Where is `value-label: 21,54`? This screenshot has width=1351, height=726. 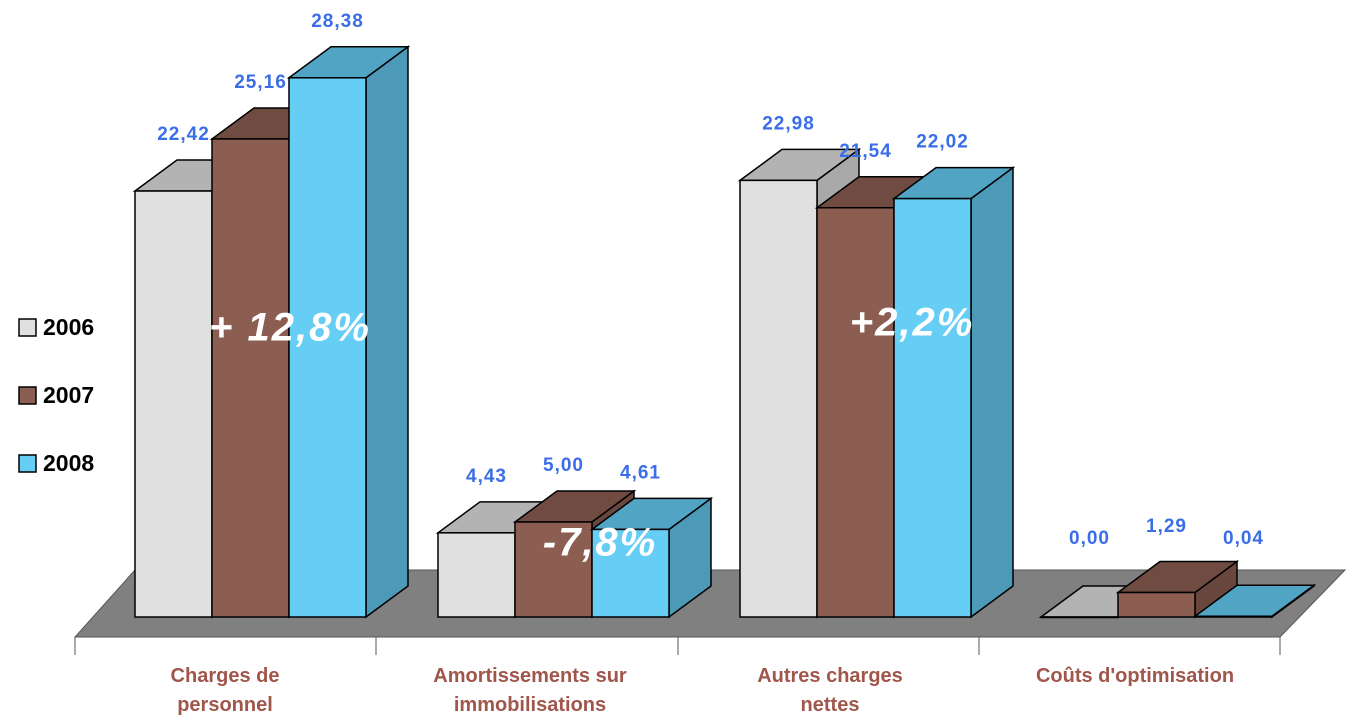
value-label: 21,54 is located at coordinates (865, 151).